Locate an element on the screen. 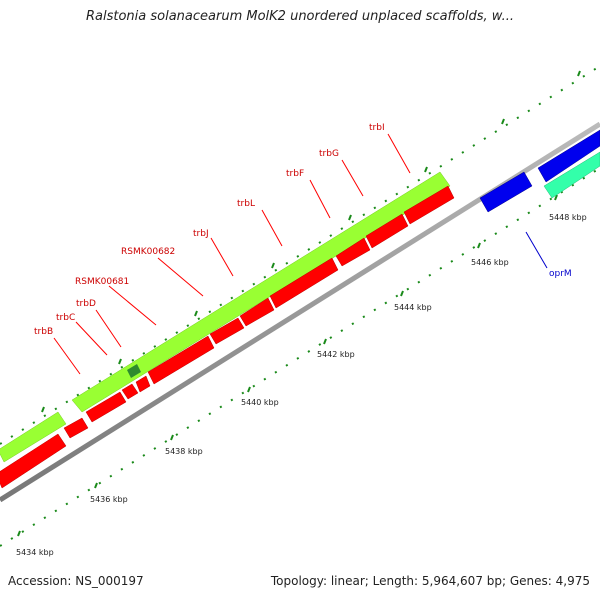 Image resolution: width=600 pixels, height=600 pixels. gene-label: trbL is located at coordinates (246, 204).